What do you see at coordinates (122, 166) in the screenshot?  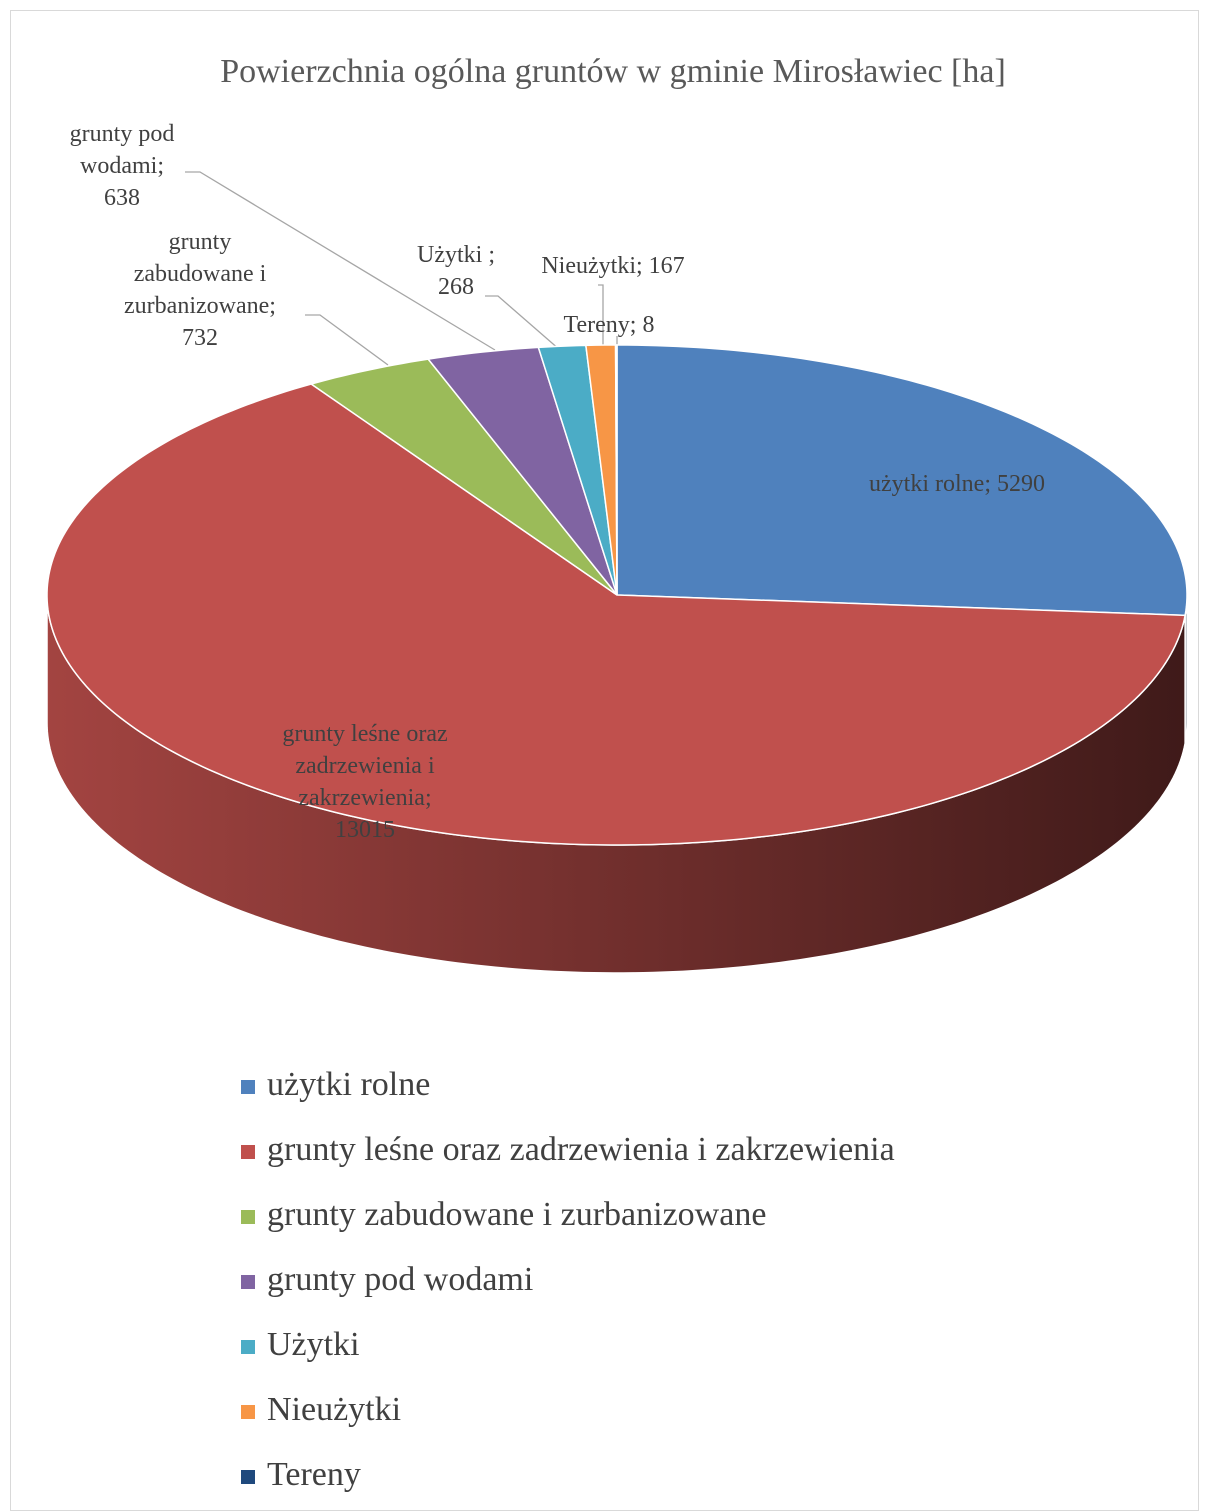 I see `data-label: grunty pod wodami; 638` at bounding box center [122, 166].